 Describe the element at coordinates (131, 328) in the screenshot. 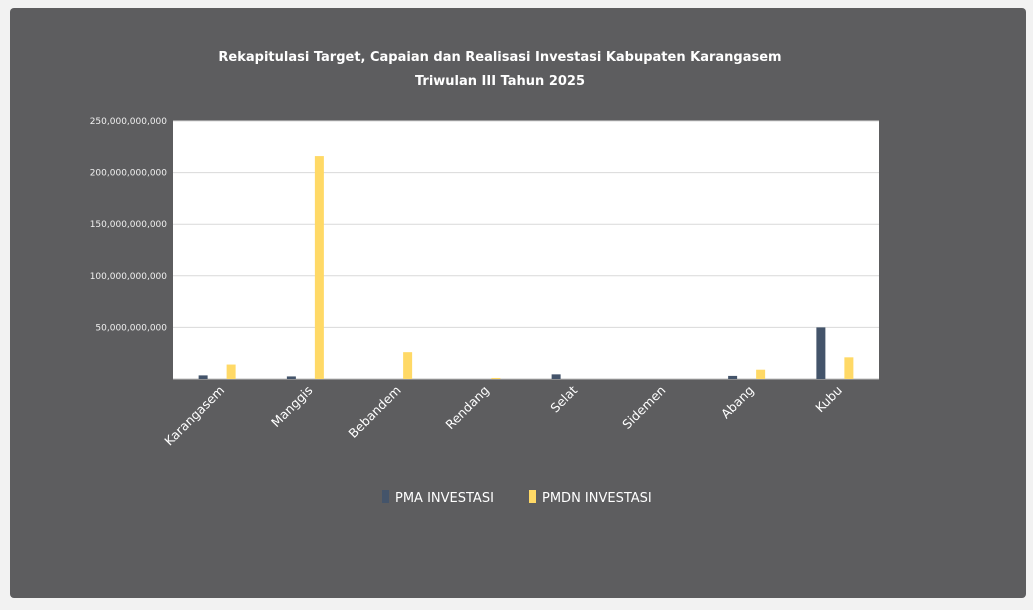

I see `y-tick-label: 50,000,000,000` at that location.